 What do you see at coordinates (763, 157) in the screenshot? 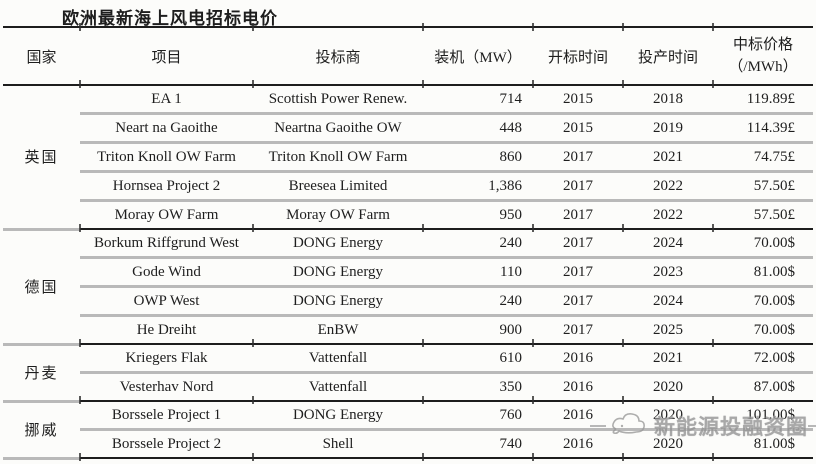
I see `price-cell: 74.75£` at bounding box center [763, 157].